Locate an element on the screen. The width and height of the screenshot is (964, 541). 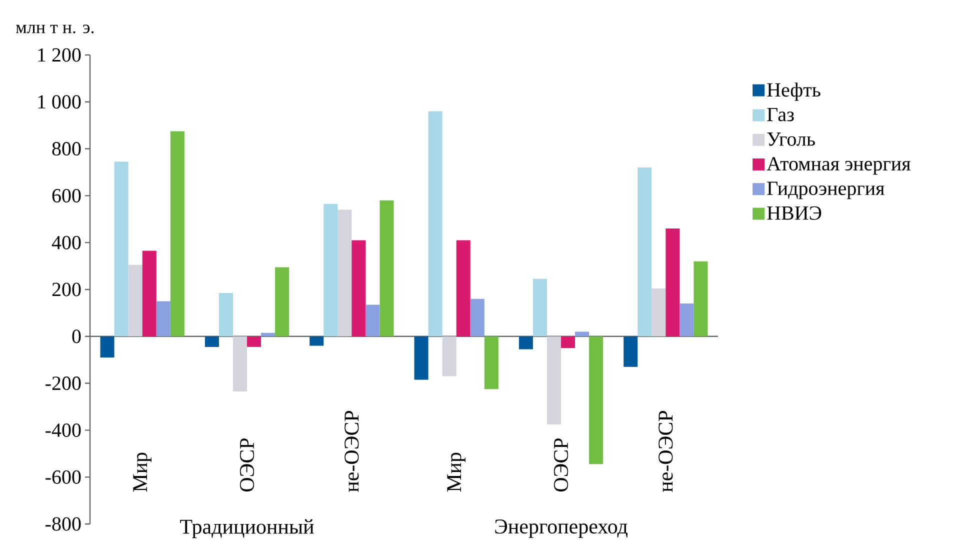
y-tick-label: -400 is located at coordinates (63, 430).